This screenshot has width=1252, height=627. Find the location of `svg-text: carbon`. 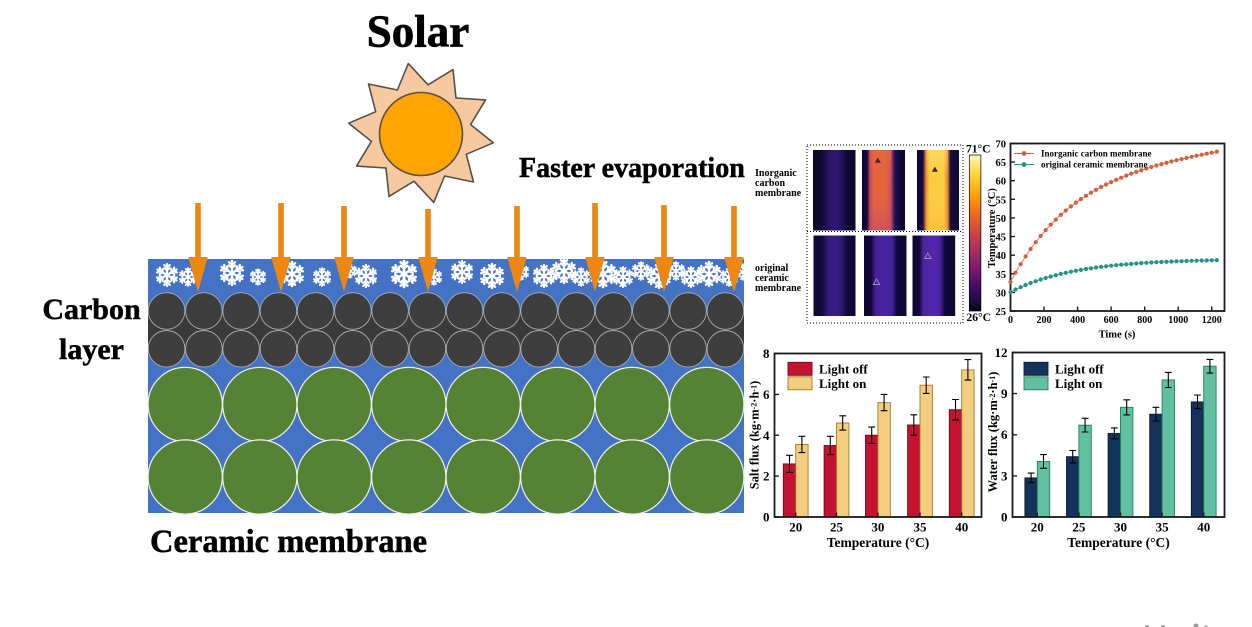

svg-text: carbon is located at coordinates (770, 183).